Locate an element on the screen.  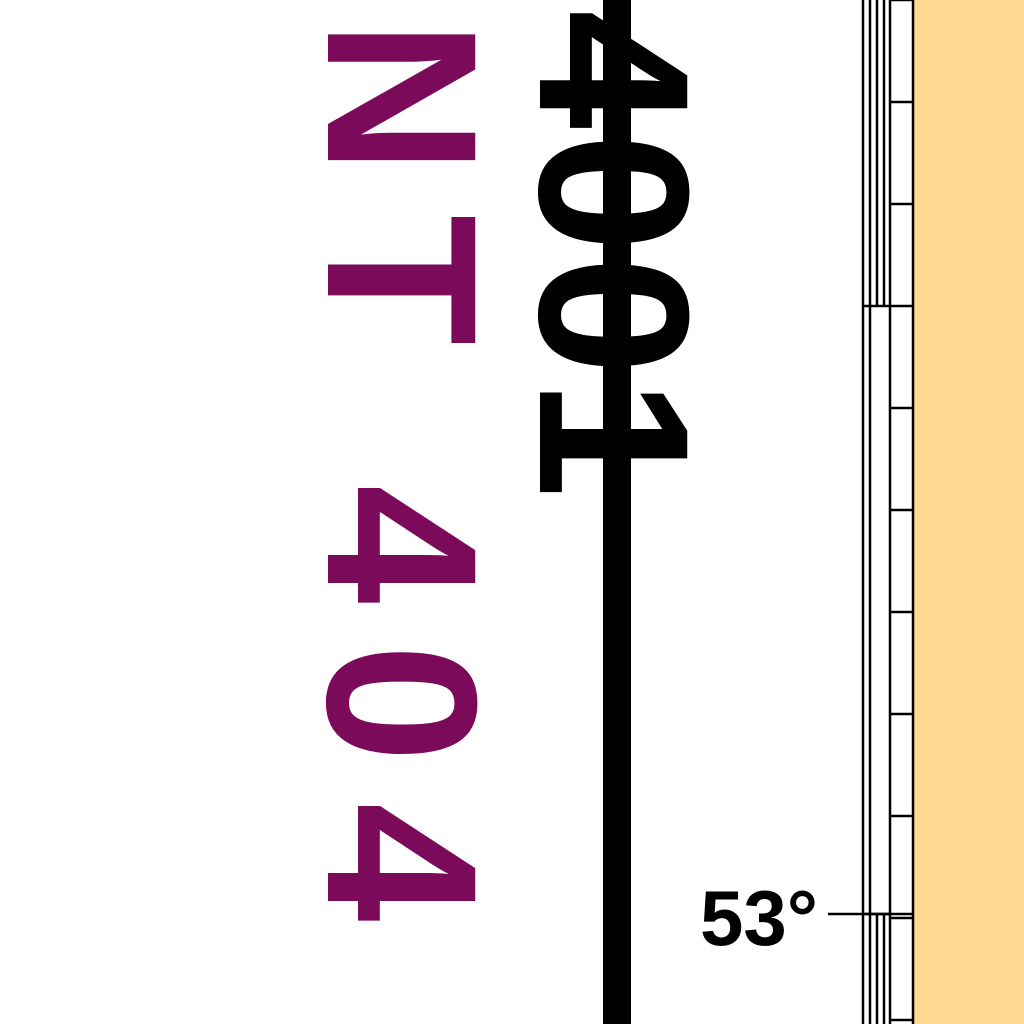
land-area is located at coordinates (969, 512).